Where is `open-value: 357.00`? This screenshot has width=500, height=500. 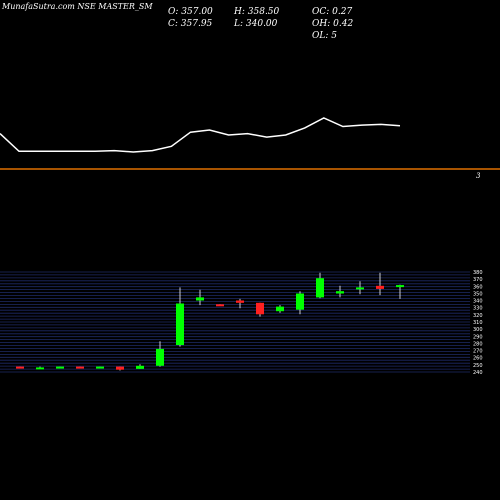
open-value: 357.00 is located at coordinates (197, 12).